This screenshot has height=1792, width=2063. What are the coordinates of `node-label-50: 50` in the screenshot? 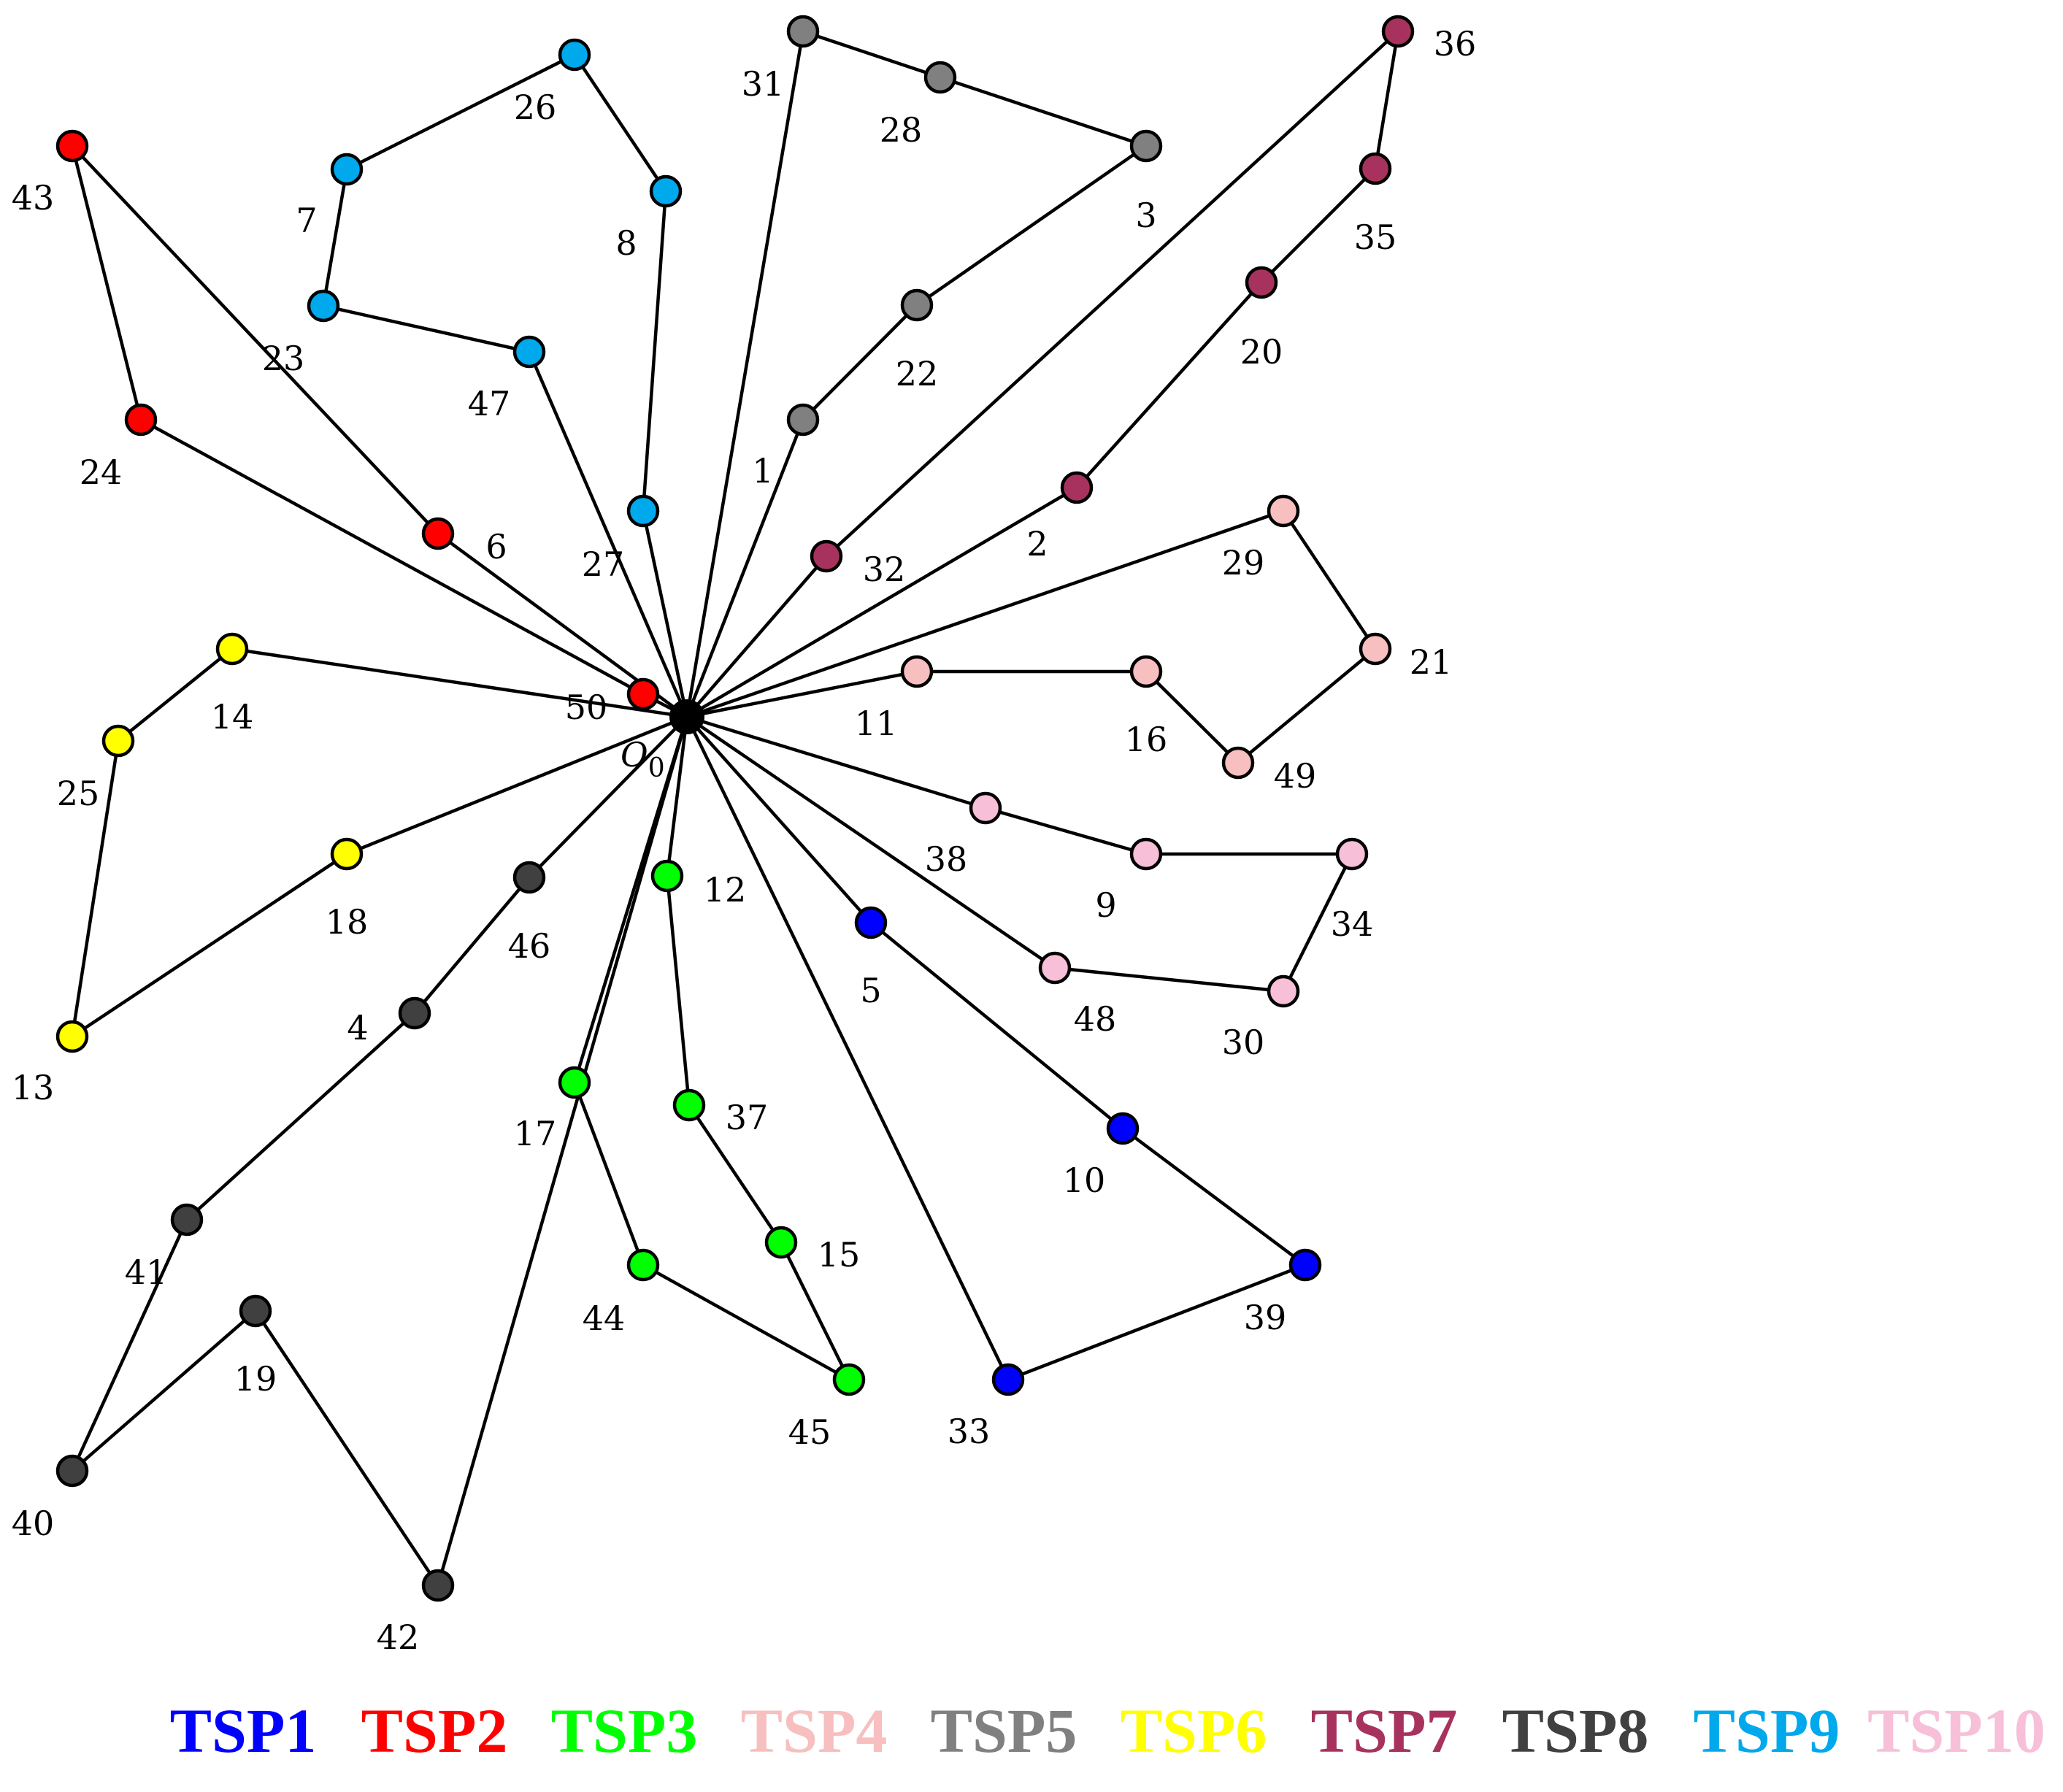 It's located at (587, 708).